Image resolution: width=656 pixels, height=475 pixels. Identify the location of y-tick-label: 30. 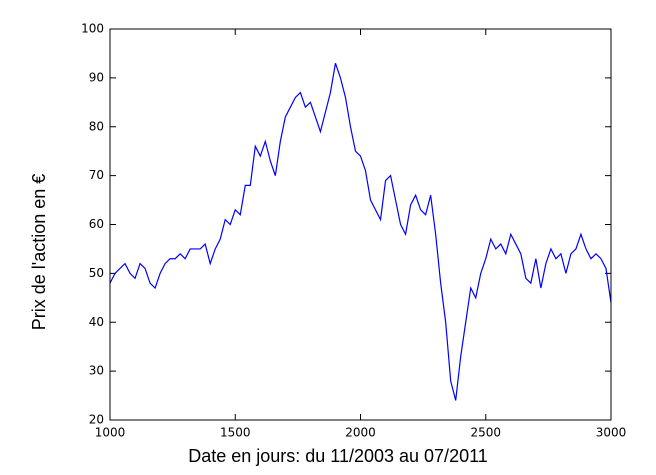
(96, 371).